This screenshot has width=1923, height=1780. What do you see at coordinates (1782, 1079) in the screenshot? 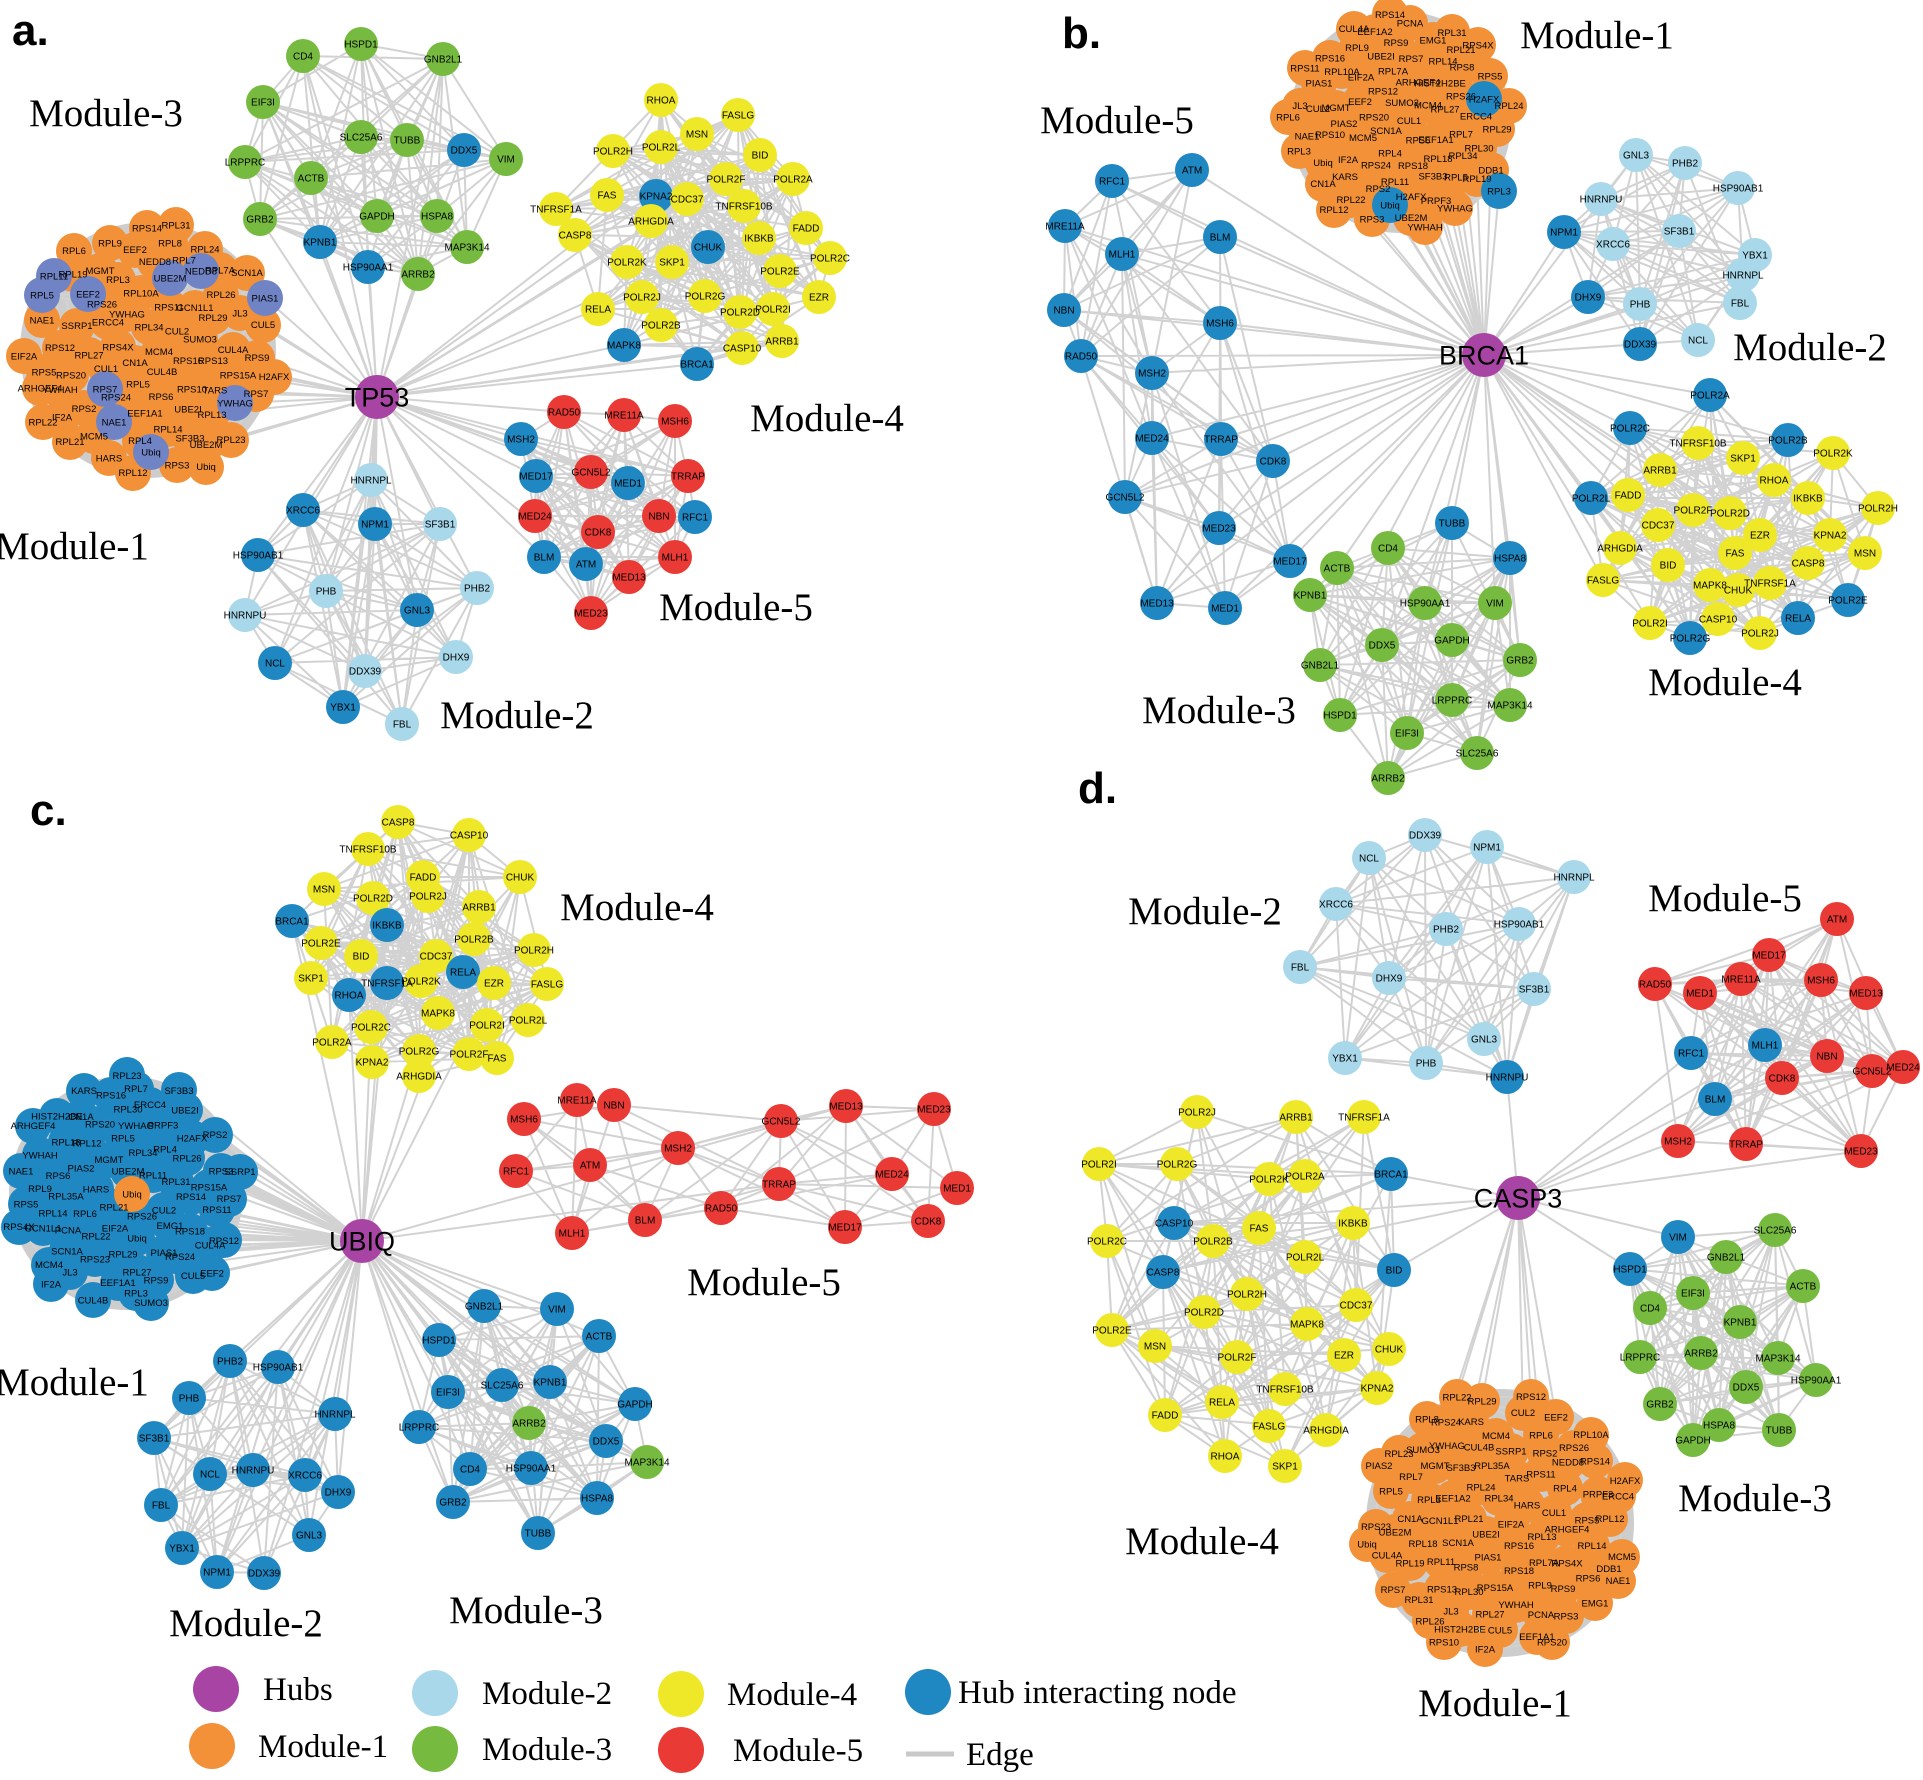
I see `svg-text: CDK8` at bounding box center [1782, 1079].